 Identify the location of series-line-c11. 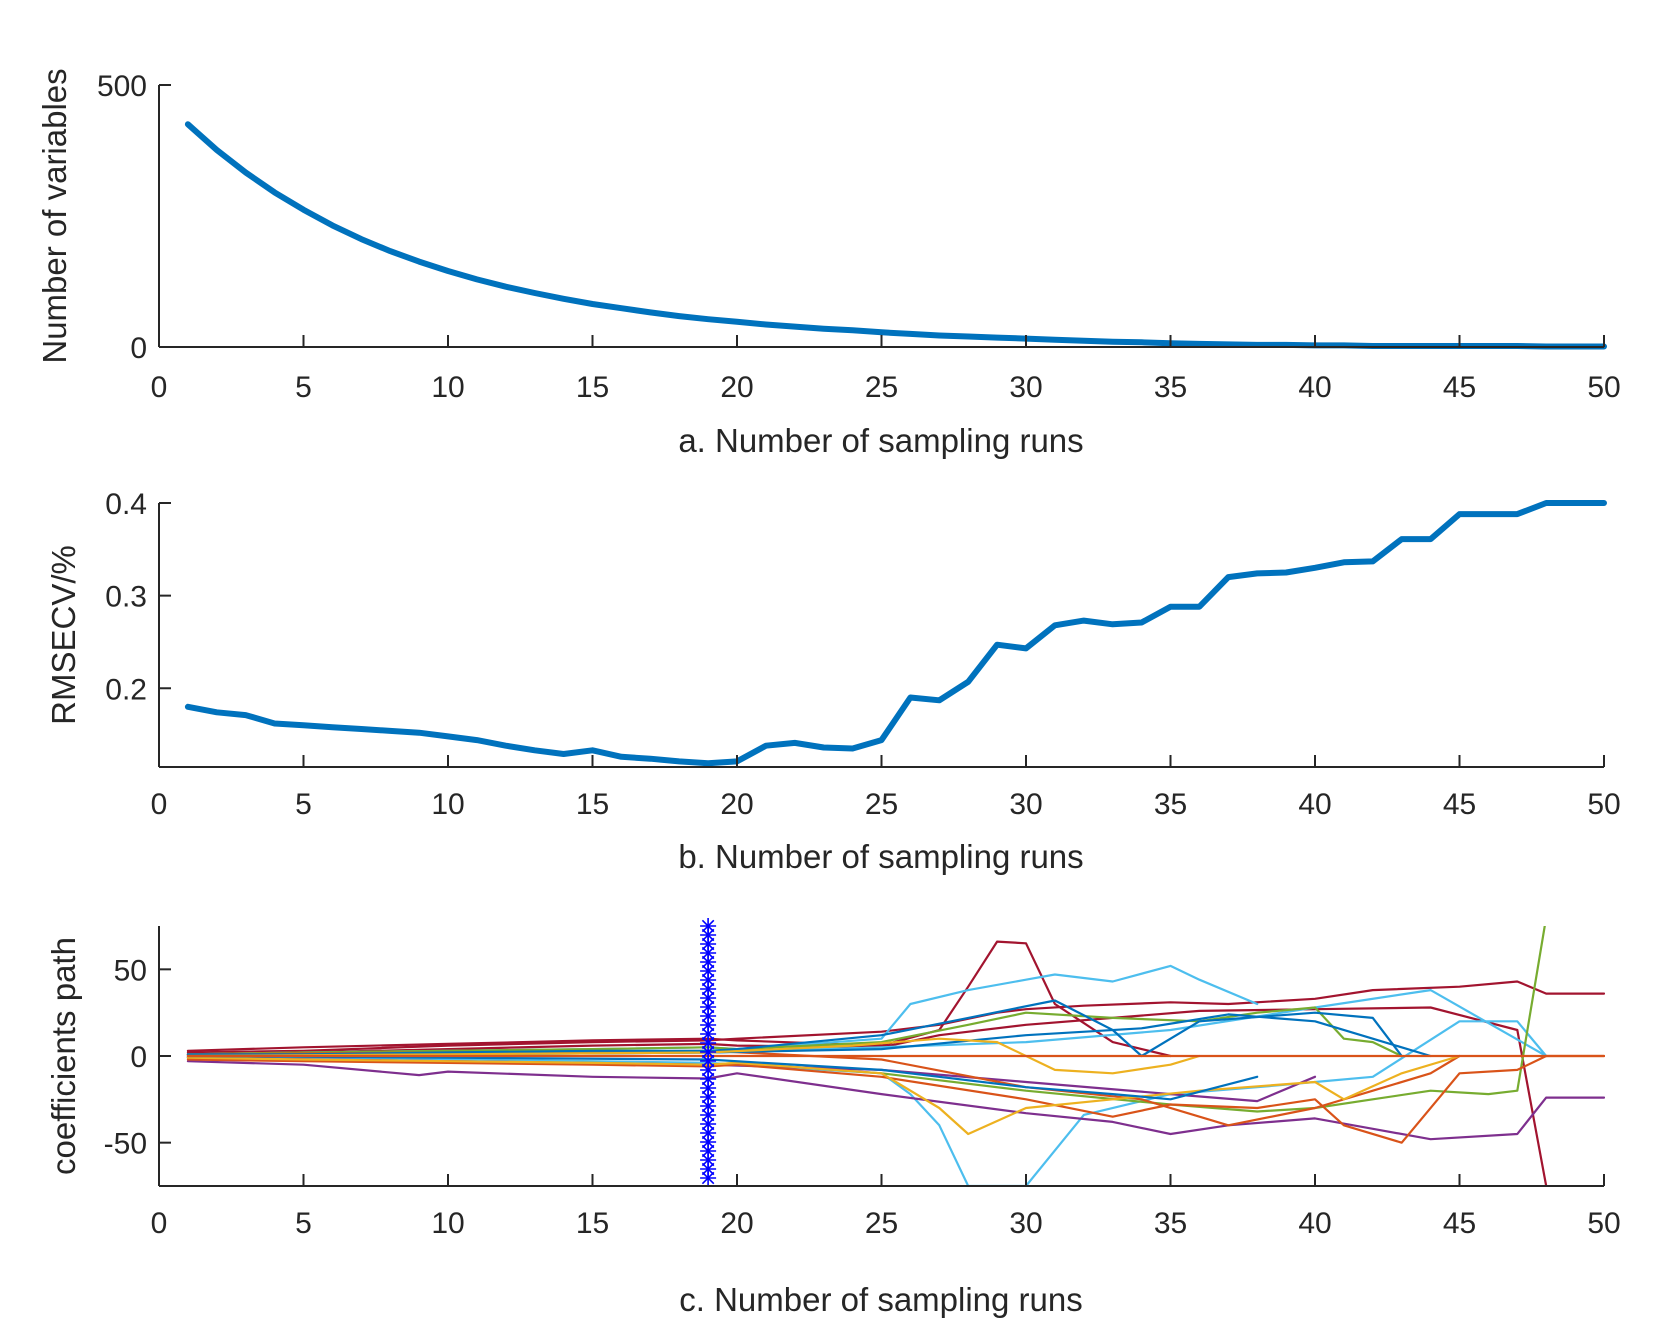
(895, 1099).